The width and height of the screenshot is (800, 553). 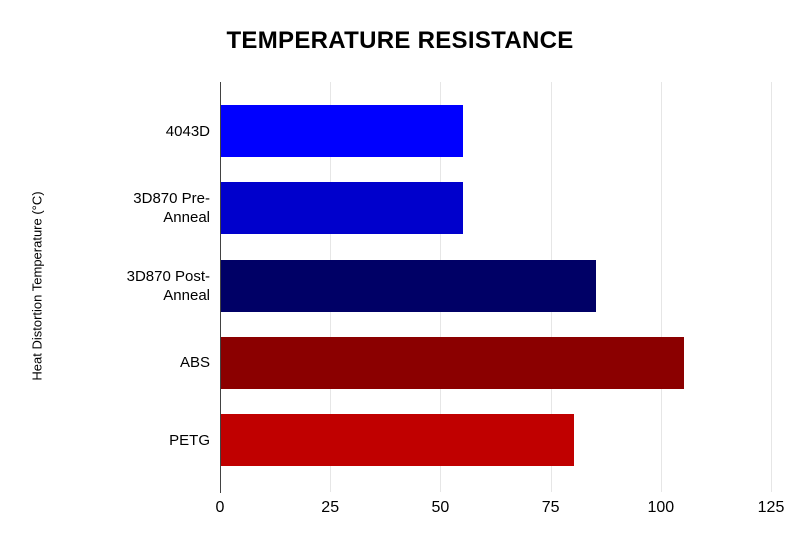 What do you see at coordinates (342, 131) in the screenshot?
I see `bar-4043d` at bounding box center [342, 131].